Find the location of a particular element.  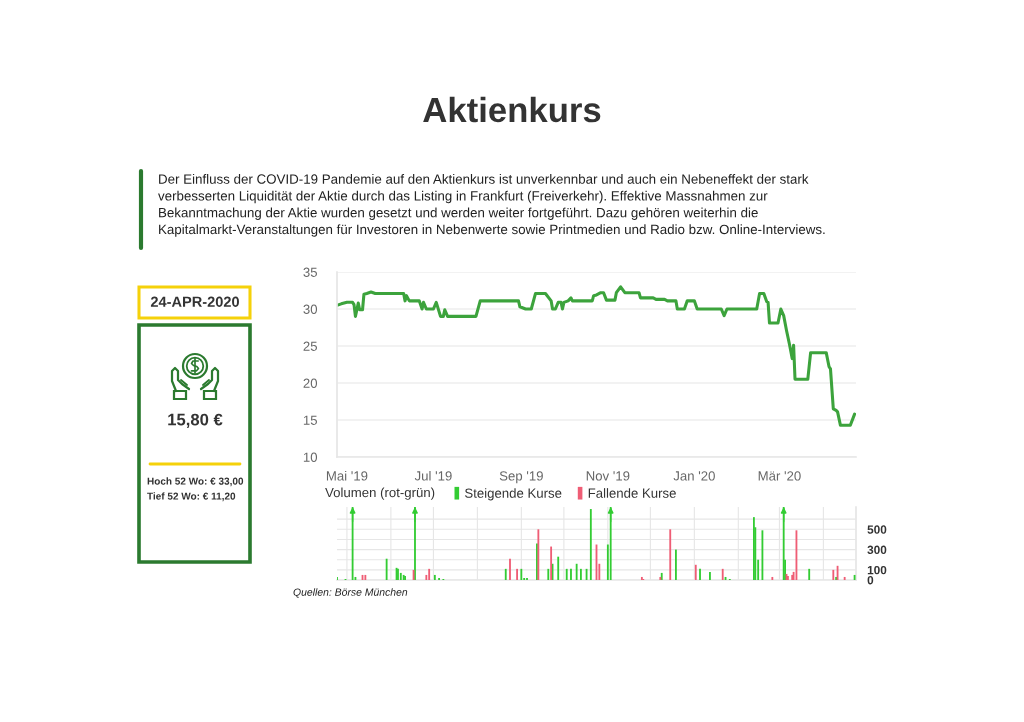

y-tick-label: 0 is located at coordinates (870, 580).